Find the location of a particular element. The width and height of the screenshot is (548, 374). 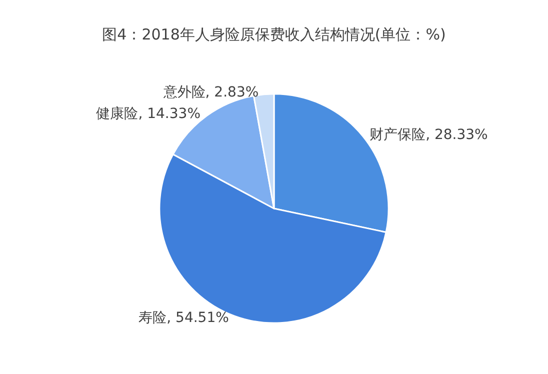

slice-label: 意外险, 2.83% is located at coordinates (210, 92).